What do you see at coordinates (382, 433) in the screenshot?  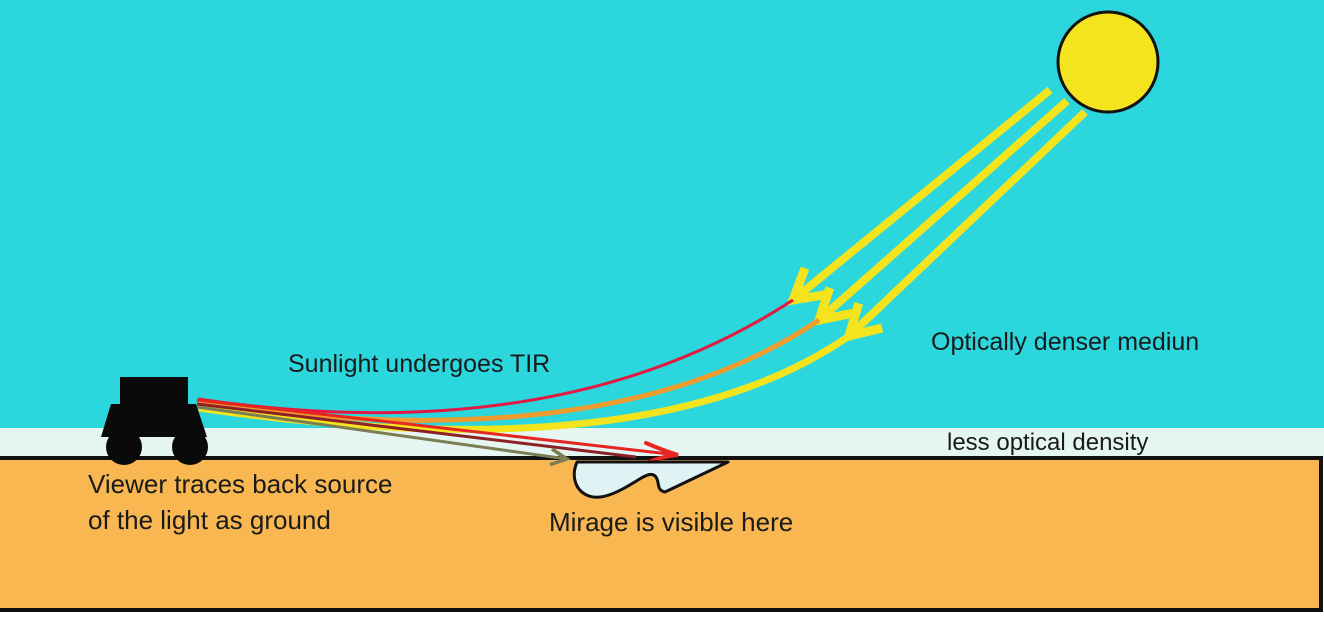 I see `trace-ray-olive` at bounding box center [382, 433].